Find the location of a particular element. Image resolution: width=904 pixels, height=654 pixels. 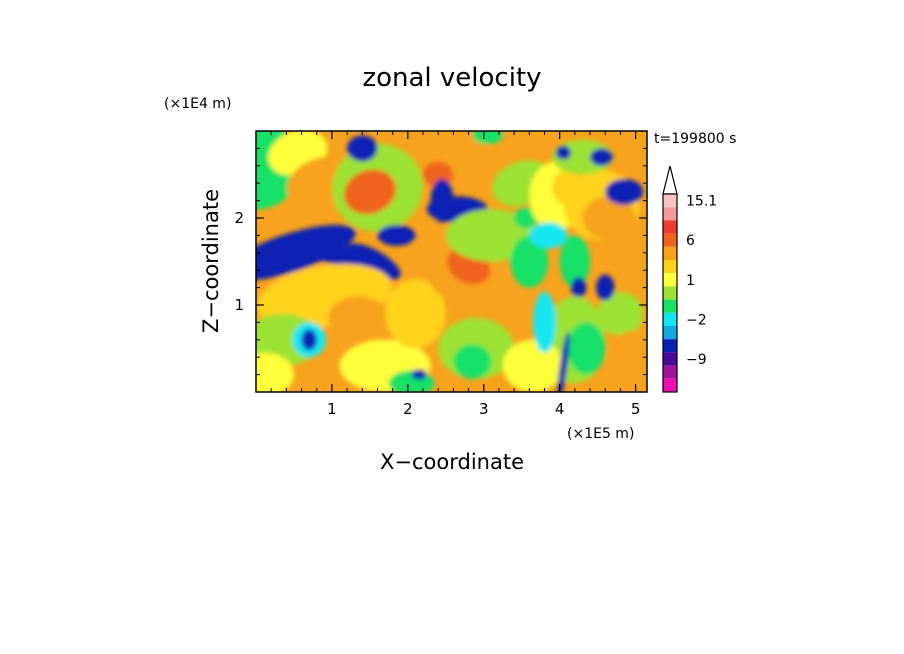

x-tick-label: 3 is located at coordinates (484, 409).